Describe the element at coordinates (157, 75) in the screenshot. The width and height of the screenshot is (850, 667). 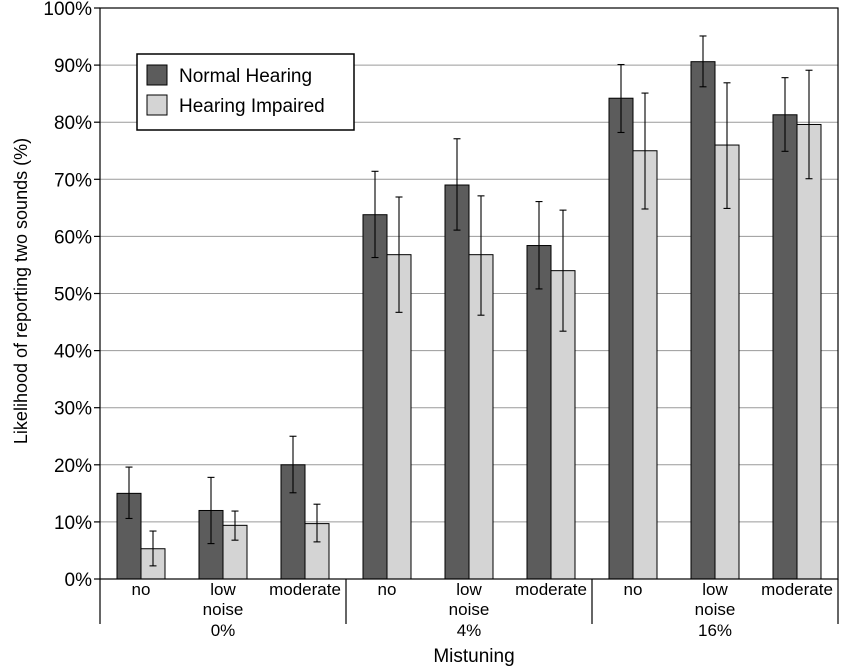
I see `legend-swatch-normal-hearing` at that location.